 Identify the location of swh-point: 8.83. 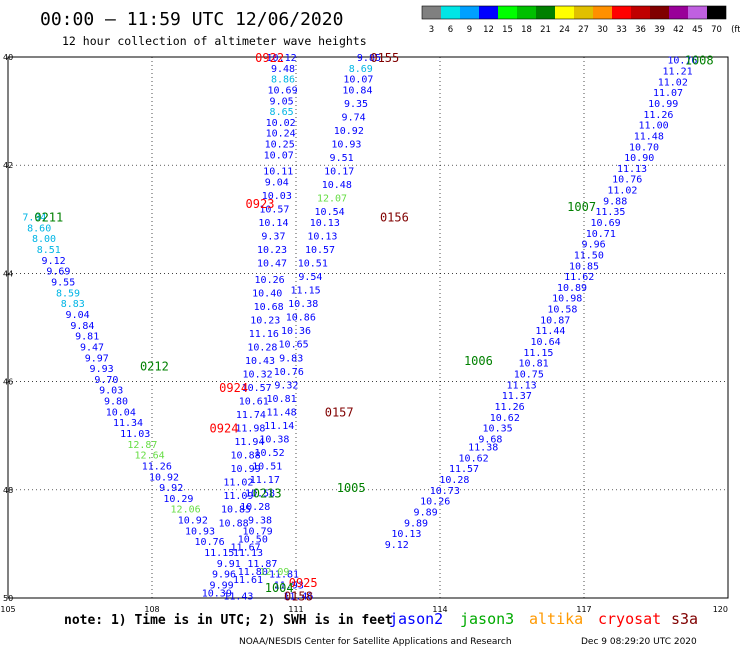
(73, 304).